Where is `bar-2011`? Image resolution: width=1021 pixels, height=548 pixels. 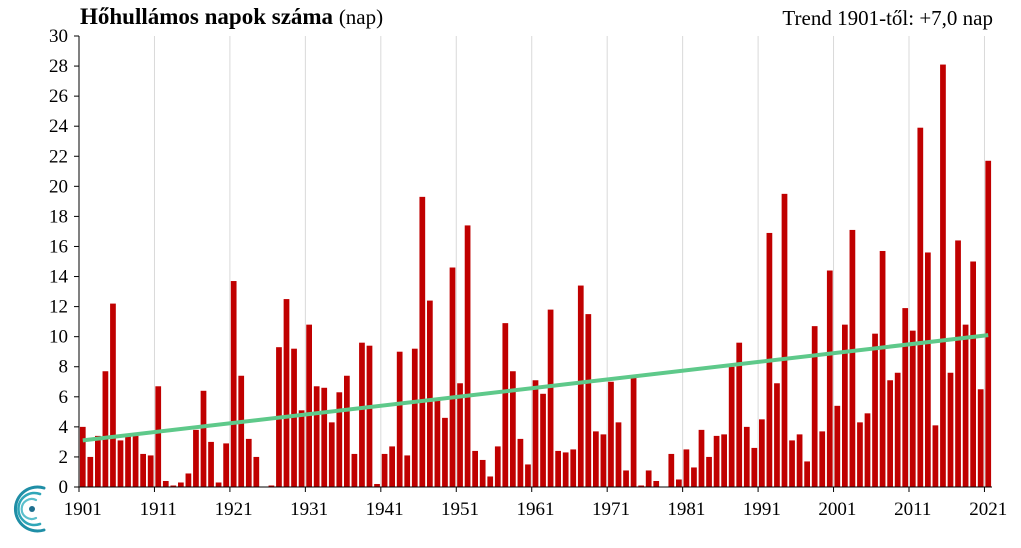 bar-2011 is located at coordinates (912, 408).